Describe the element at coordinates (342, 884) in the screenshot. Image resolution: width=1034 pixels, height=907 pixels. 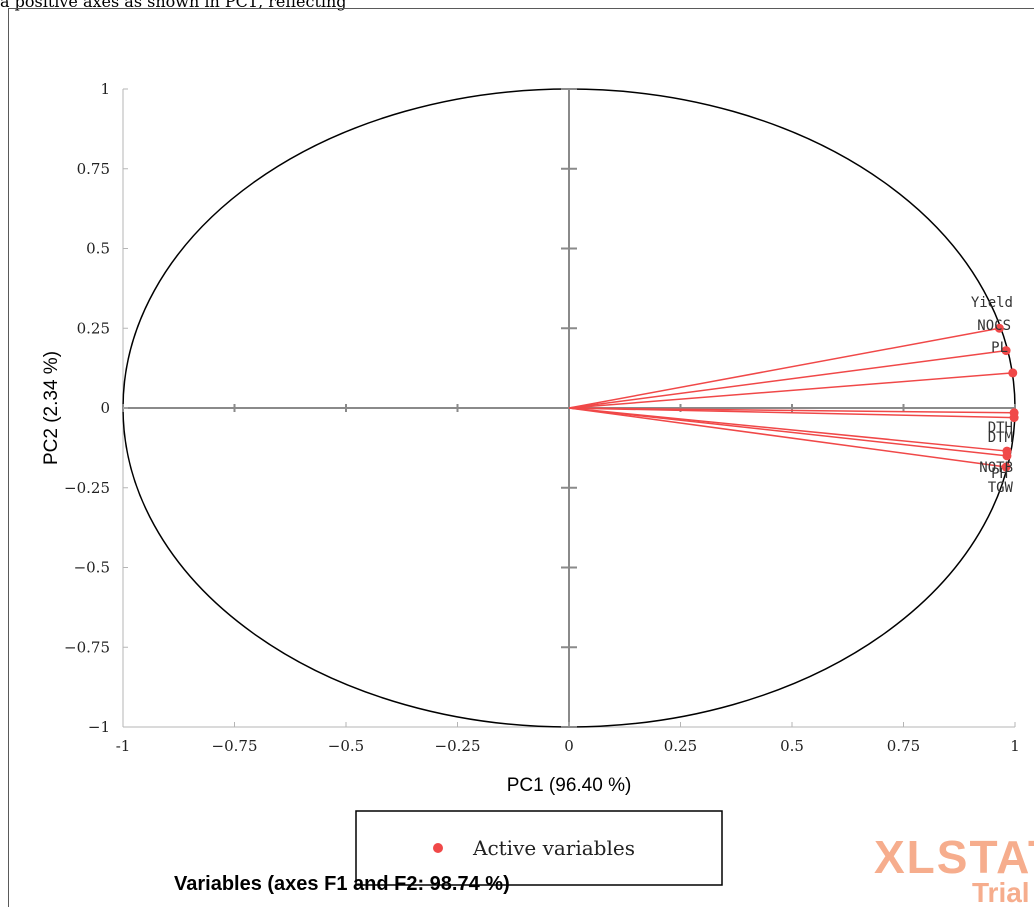
I see `chart-caption: Variables (axes F1 and F2: 98.74 %)` at that location.